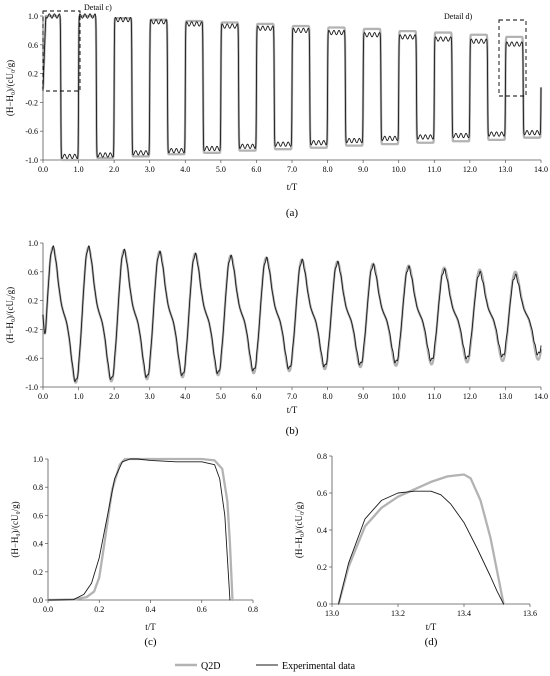  I want to click on detail-markers: Detail c) Detail d), so click(284, 50).